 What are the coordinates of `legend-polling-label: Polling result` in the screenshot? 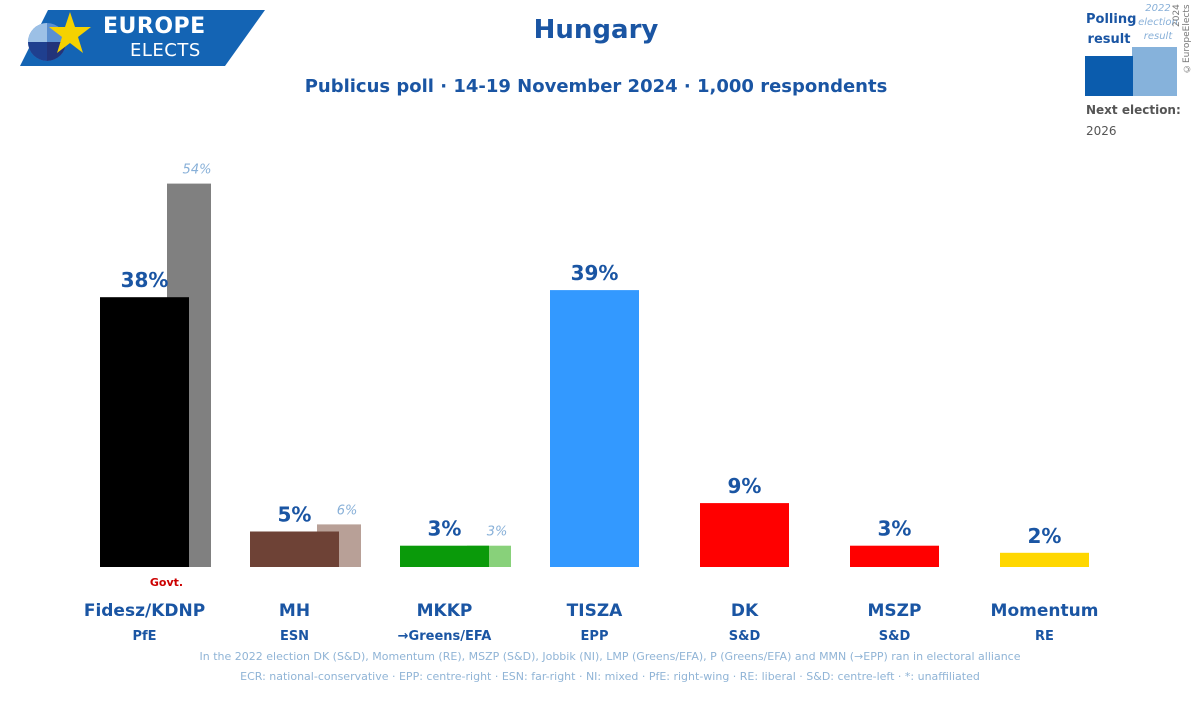 It's located at (1111, 29).